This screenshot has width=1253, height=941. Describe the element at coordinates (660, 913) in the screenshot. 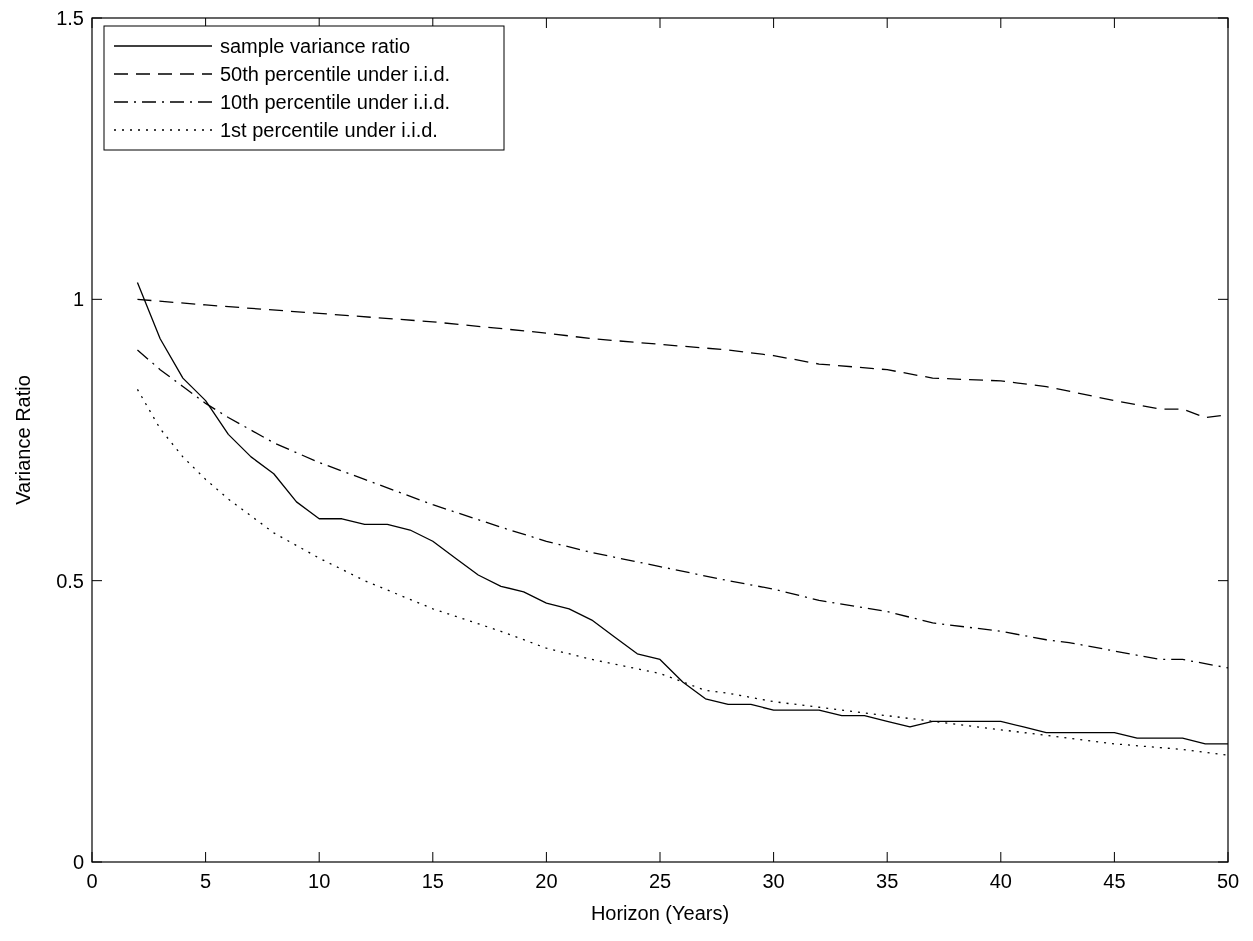

I see `x-axis-title: Horizon (Years)` at that location.